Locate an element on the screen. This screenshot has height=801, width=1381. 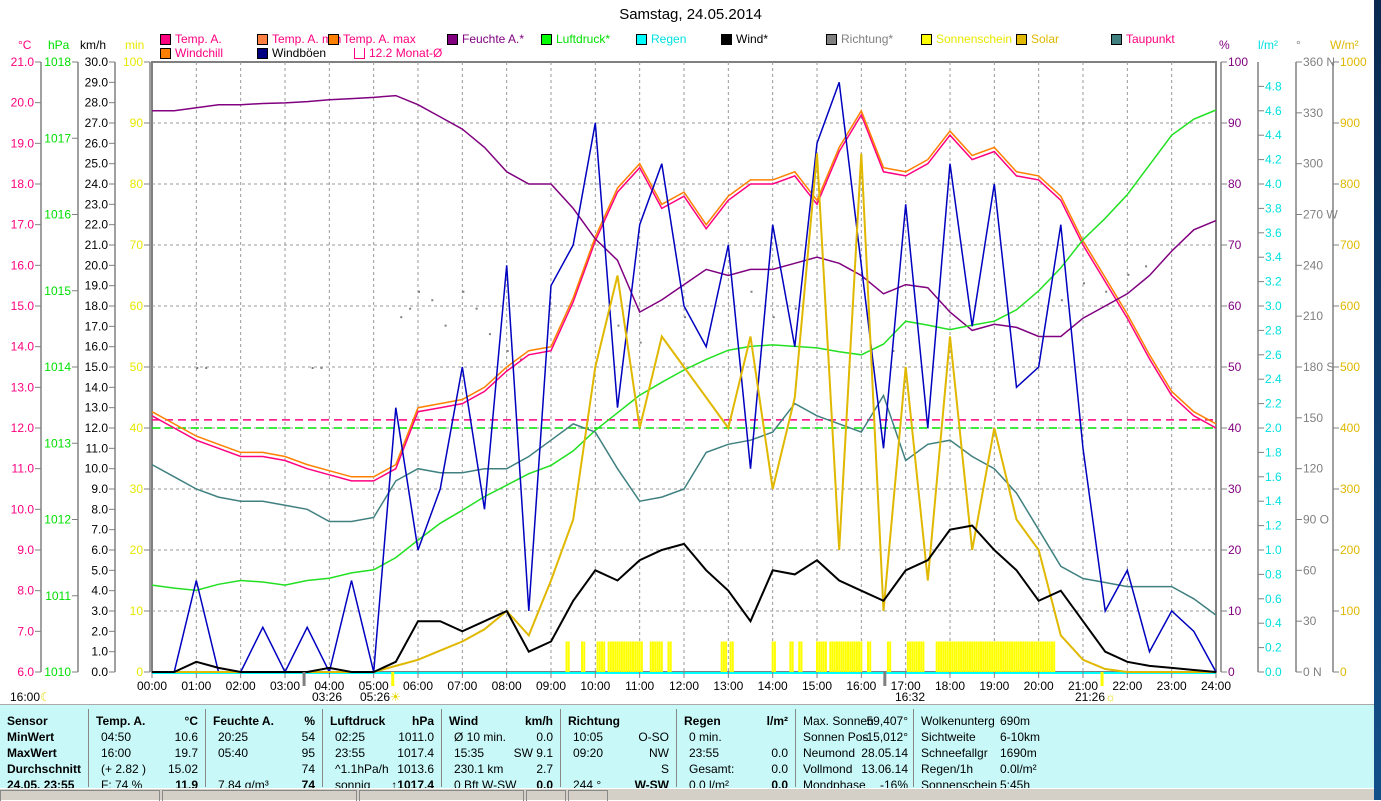
temp-axis-unit: °C is located at coordinates (25, 45).